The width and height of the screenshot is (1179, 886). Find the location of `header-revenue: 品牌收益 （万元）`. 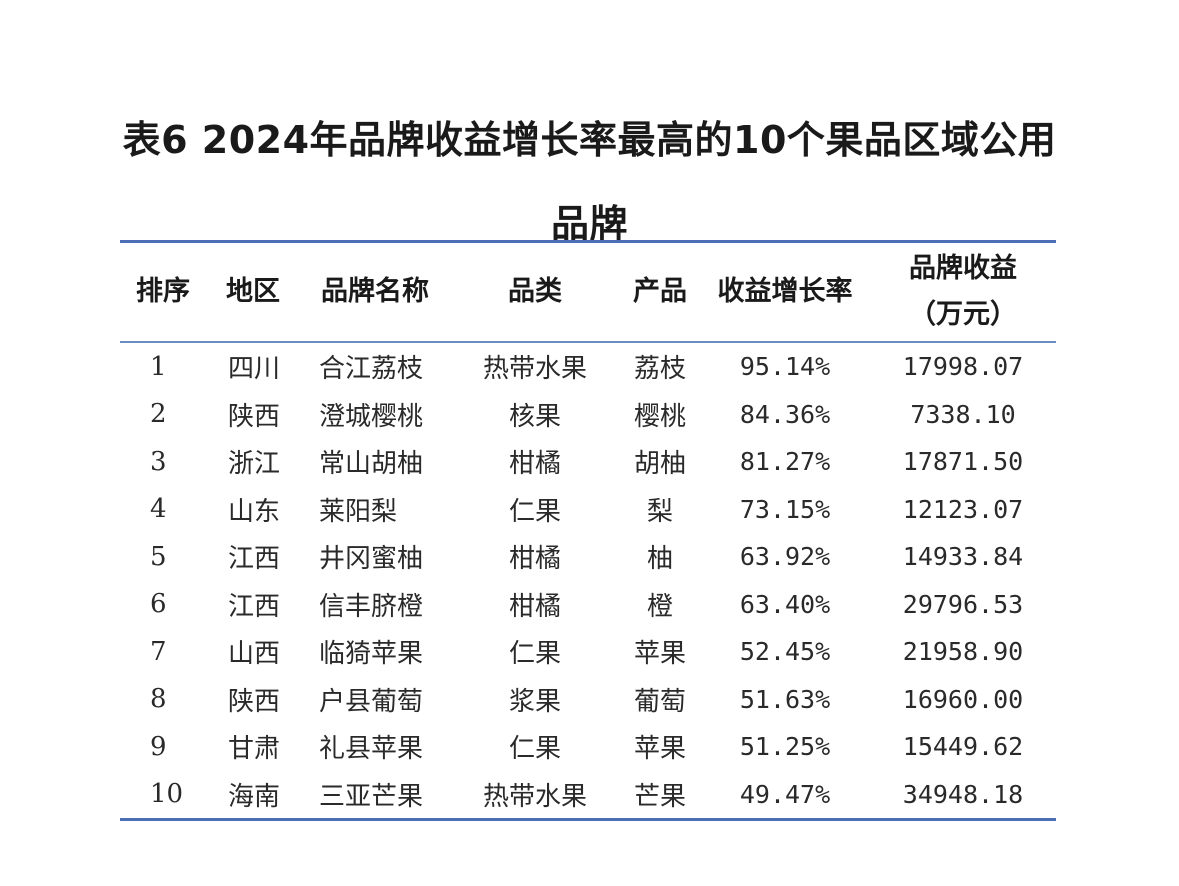

header-revenue: 品牌收益 （万元） is located at coordinates (963, 292).